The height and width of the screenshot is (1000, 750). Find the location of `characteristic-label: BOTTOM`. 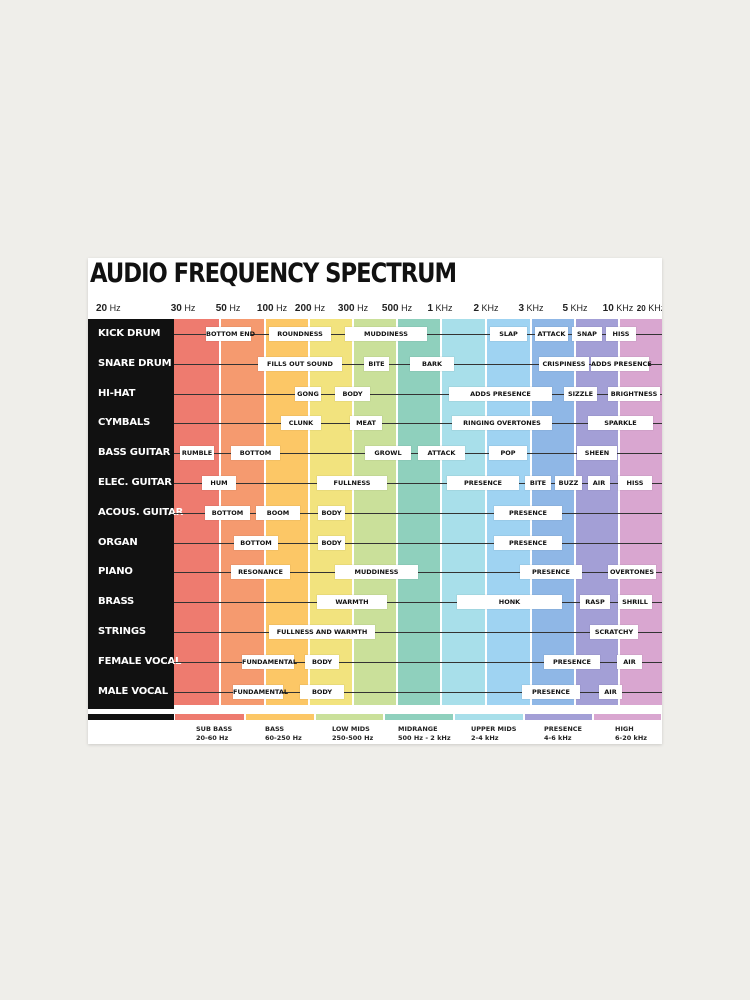

characteristic-label: BOTTOM is located at coordinates (255, 453).